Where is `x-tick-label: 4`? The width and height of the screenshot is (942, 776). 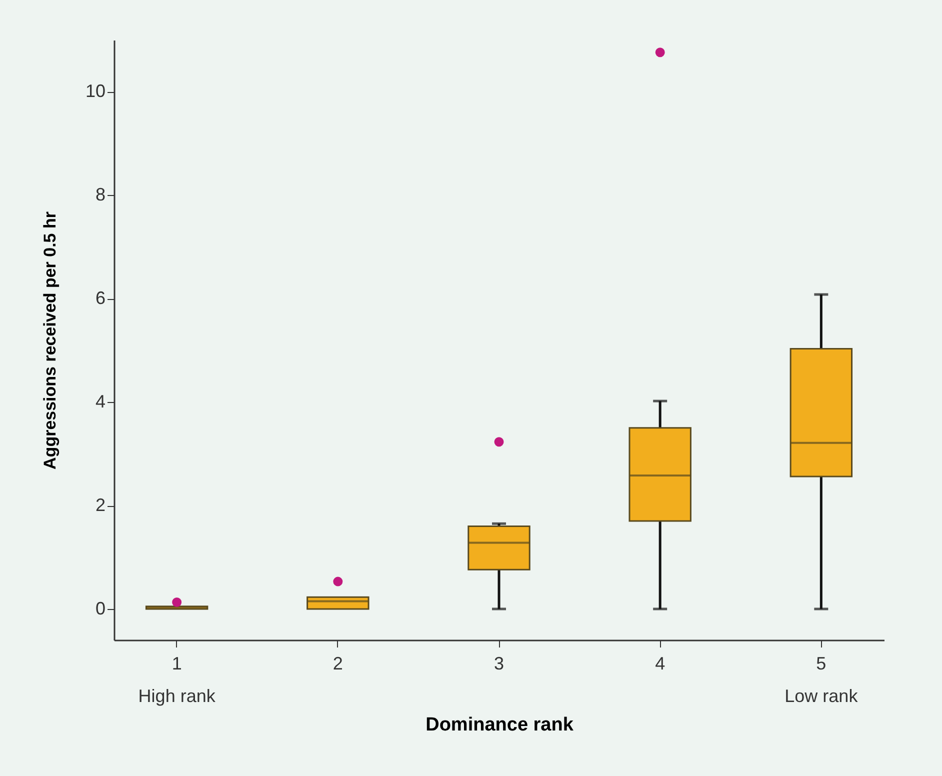
x-tick-label: 4 is located at coordinates (660, 664).